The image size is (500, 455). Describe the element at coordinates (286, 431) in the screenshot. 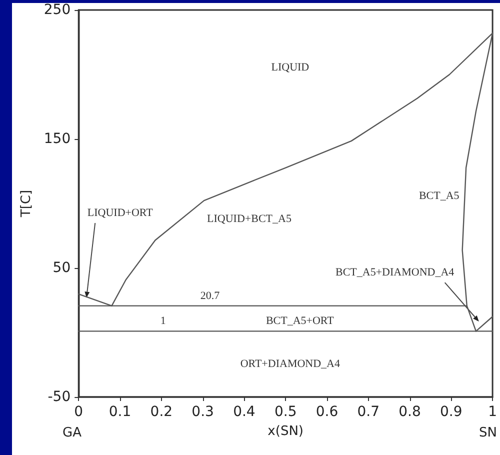

I see `x-axis-title: x(SN)` at that location.